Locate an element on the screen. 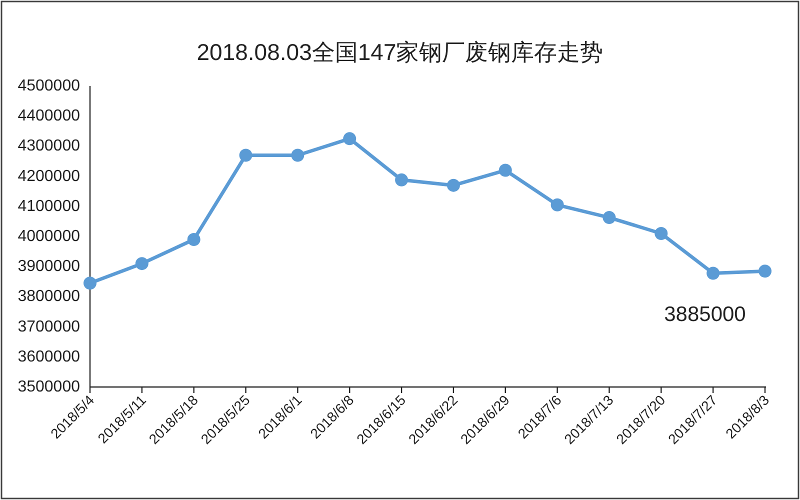 This screenshot has width=800, height=500. y-tick-label: 3900000 is located at coordinates (49, 267).